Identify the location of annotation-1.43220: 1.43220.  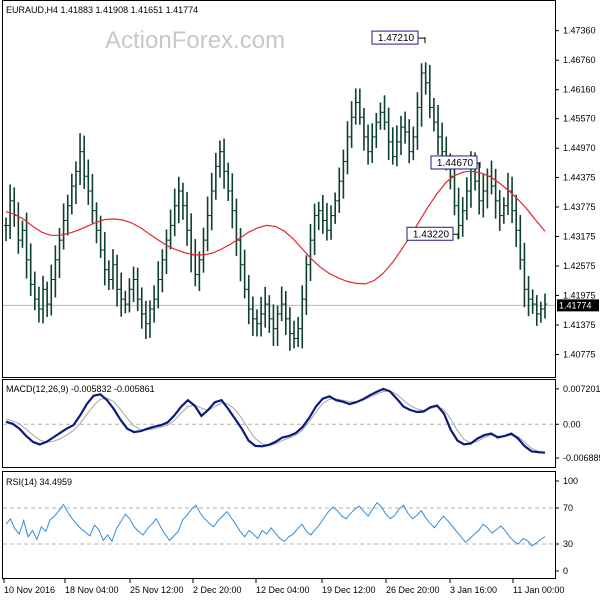
(432, 233).